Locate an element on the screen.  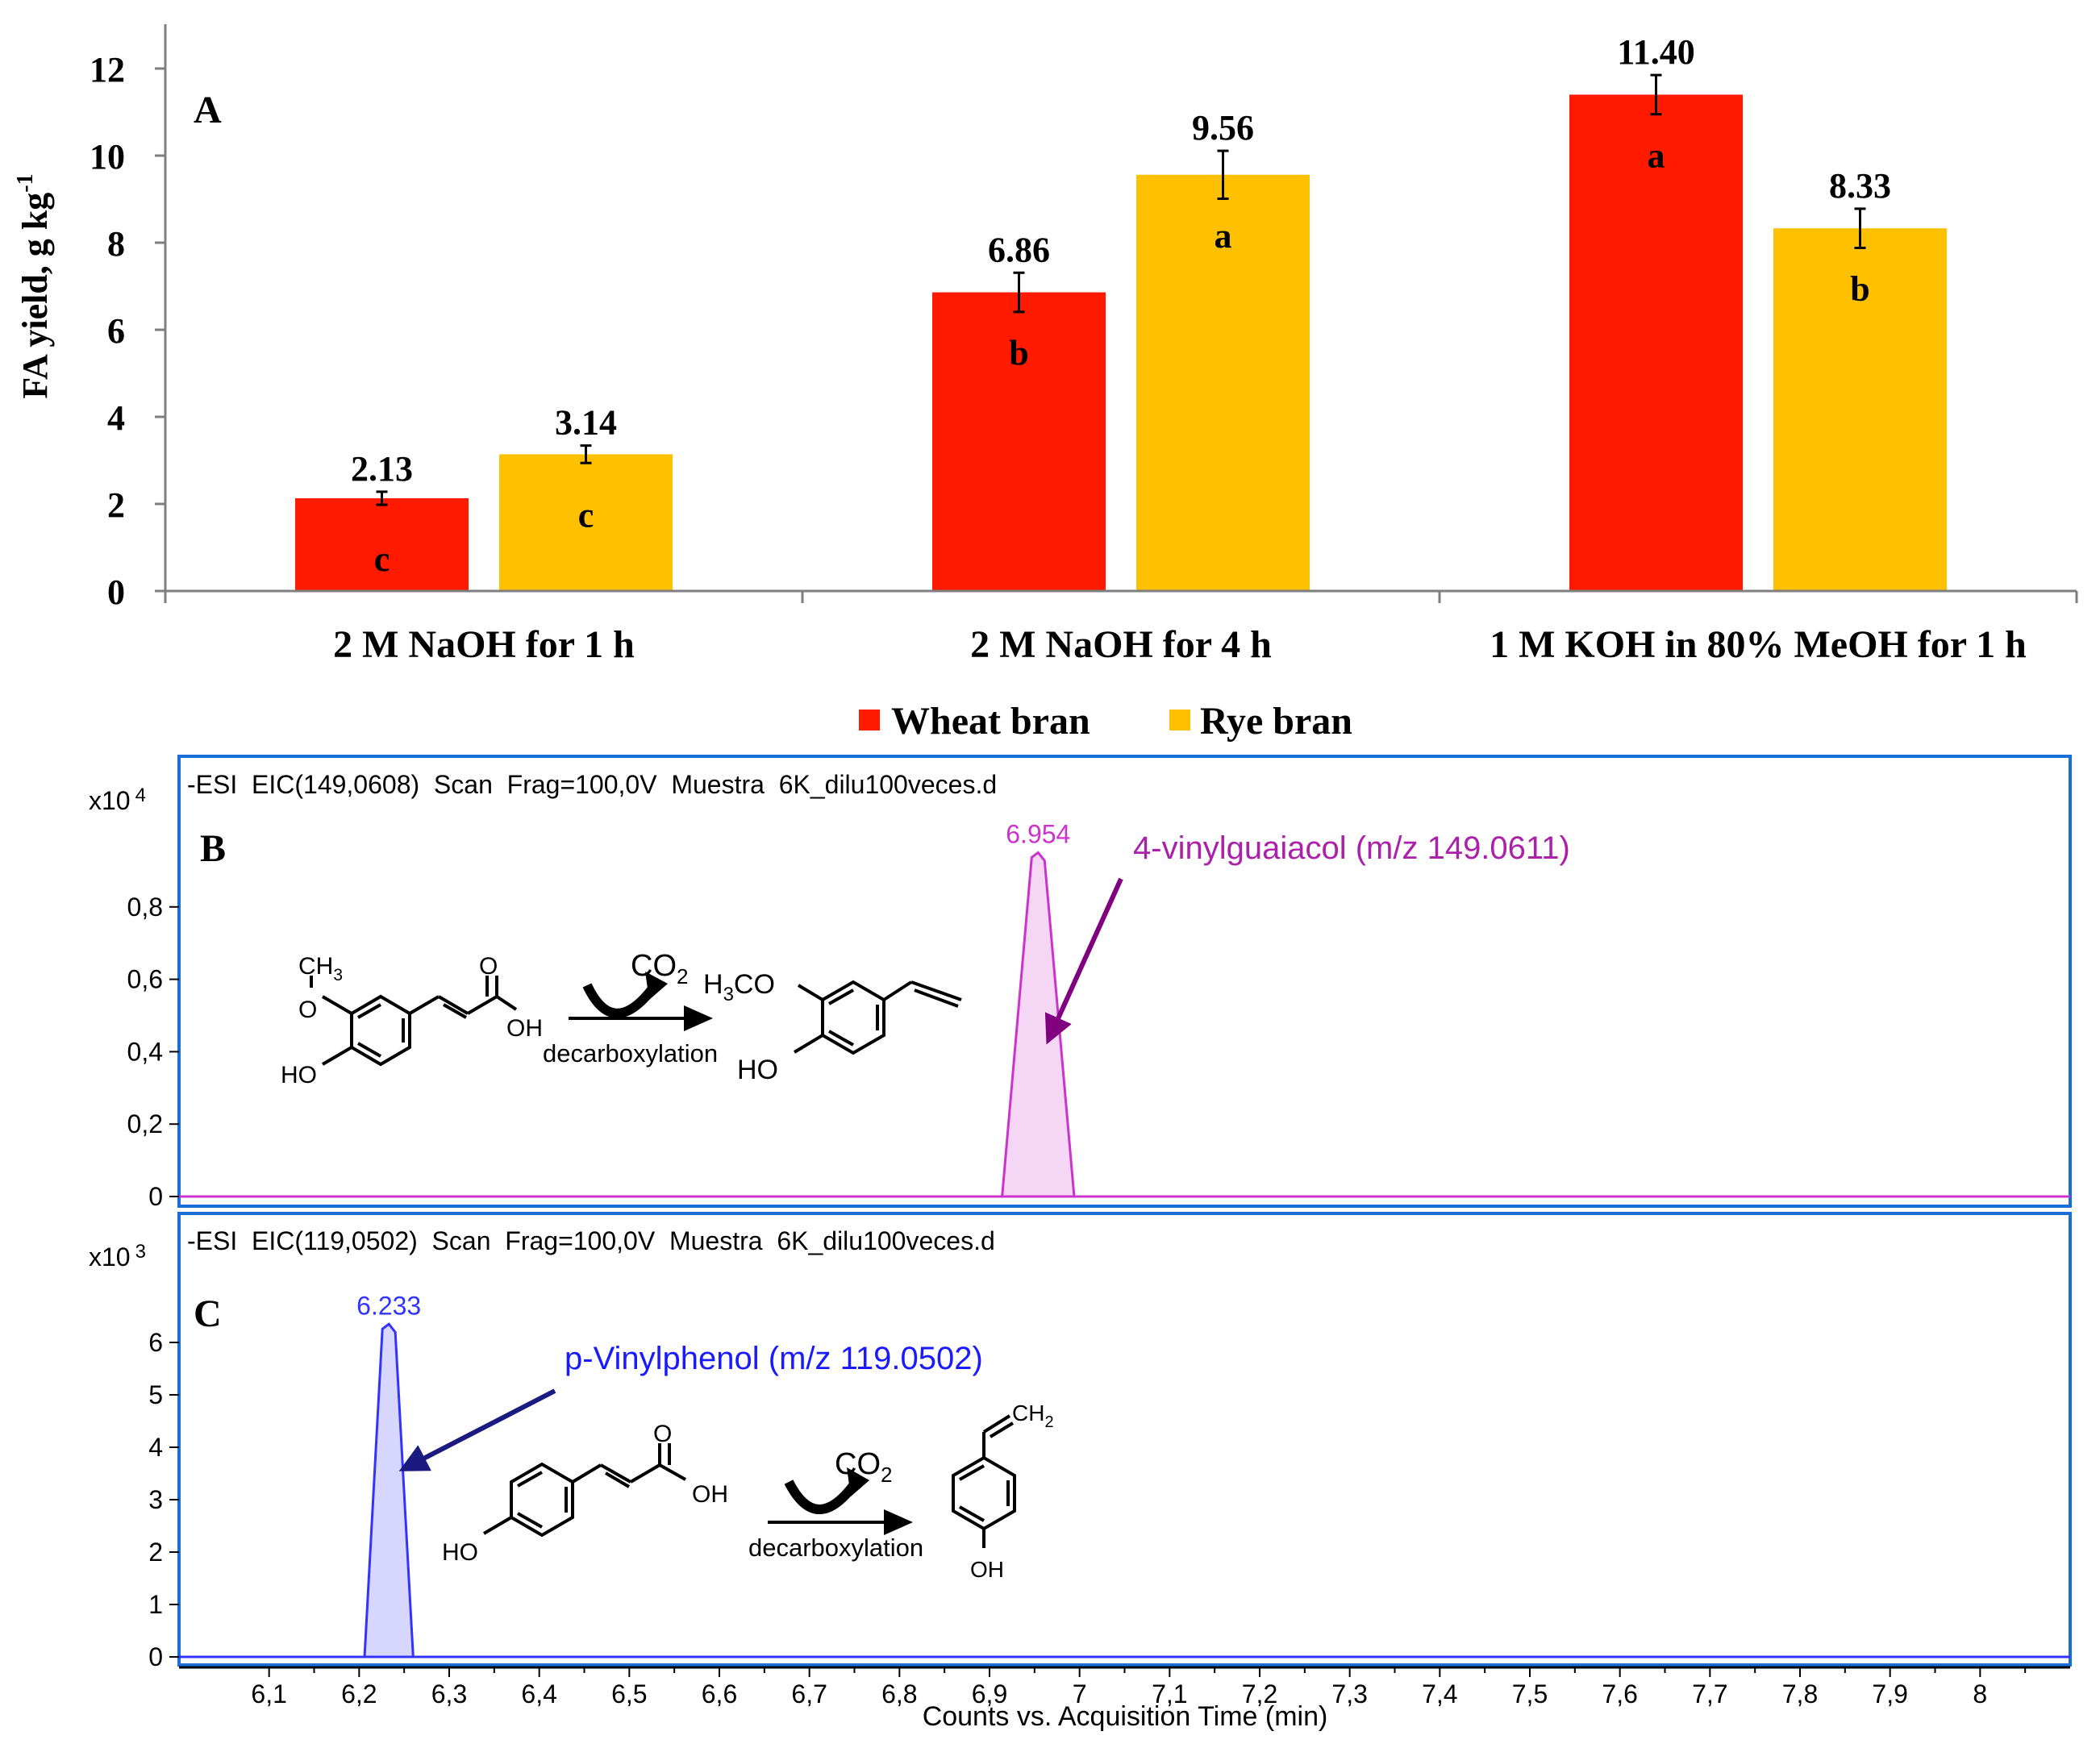
x-tick-label: 6,7 is located at coordinates (809, 1693).